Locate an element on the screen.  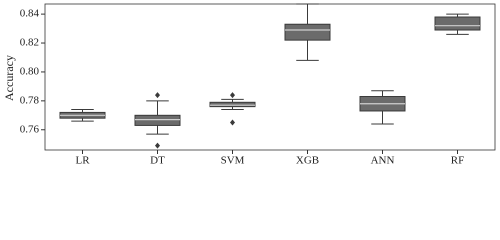
y-tick-label: 0.80 is located at coordinates (30, 71).